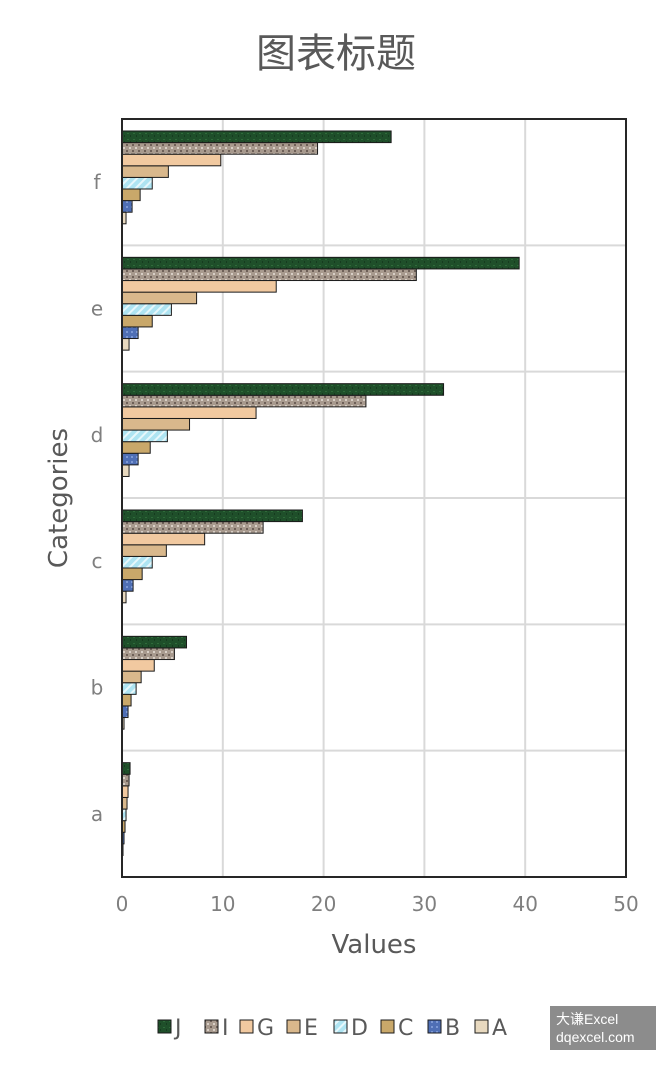 The image size is (672, 1069). I want to click on y-category-label-d: d, so click(97, 435).